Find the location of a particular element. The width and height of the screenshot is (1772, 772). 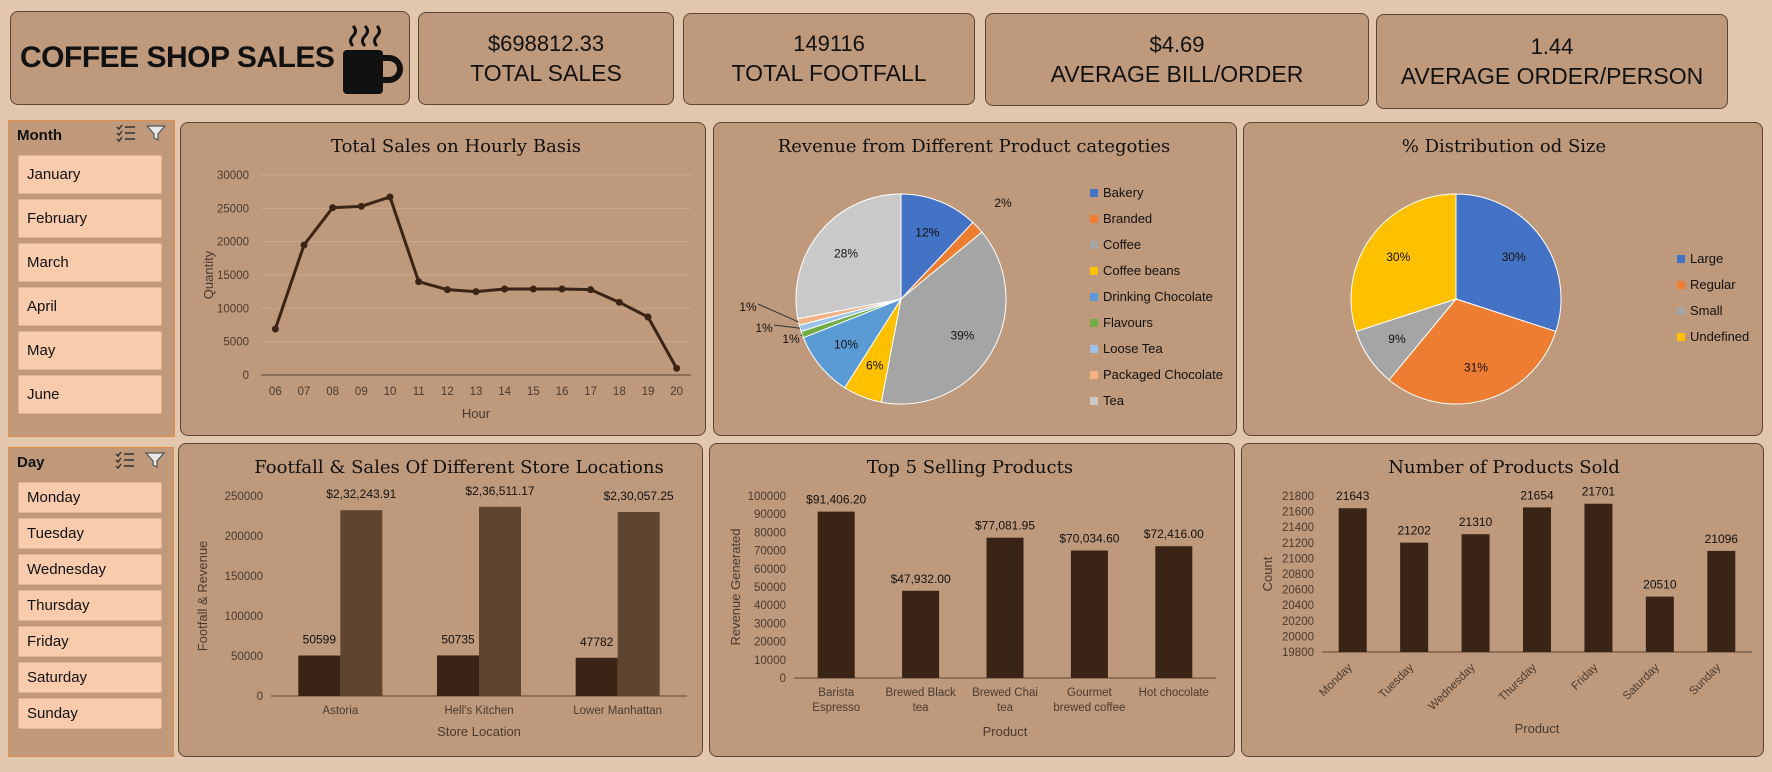

slicer-item-day: Wednesday is located at coordinates (90, 569).